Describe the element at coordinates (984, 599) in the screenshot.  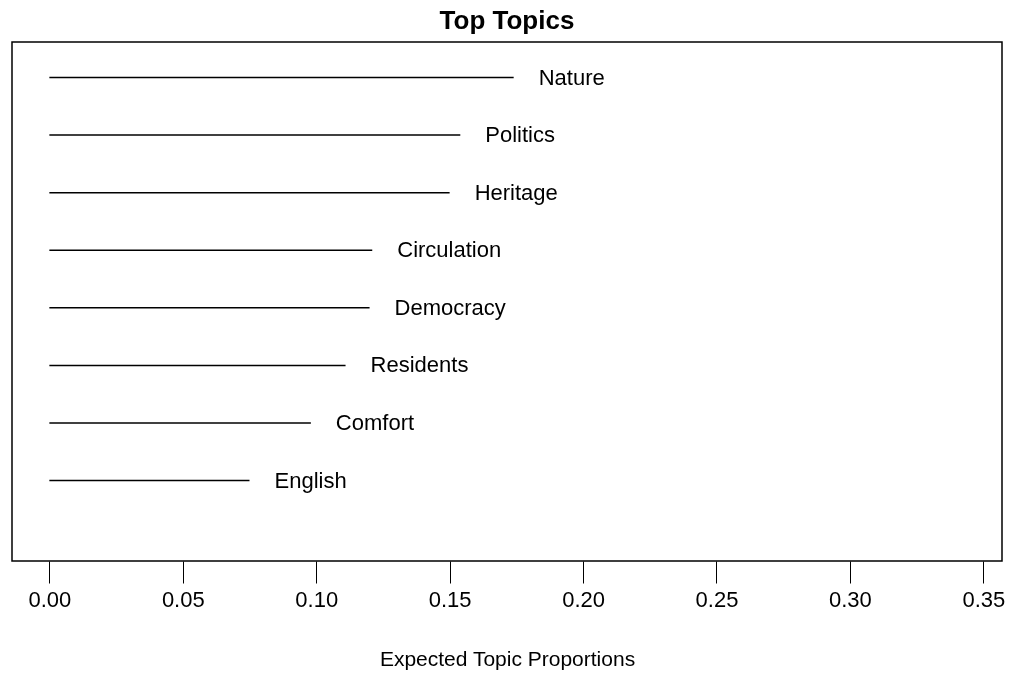
I see `x-tick-label: 0.35` at that location.